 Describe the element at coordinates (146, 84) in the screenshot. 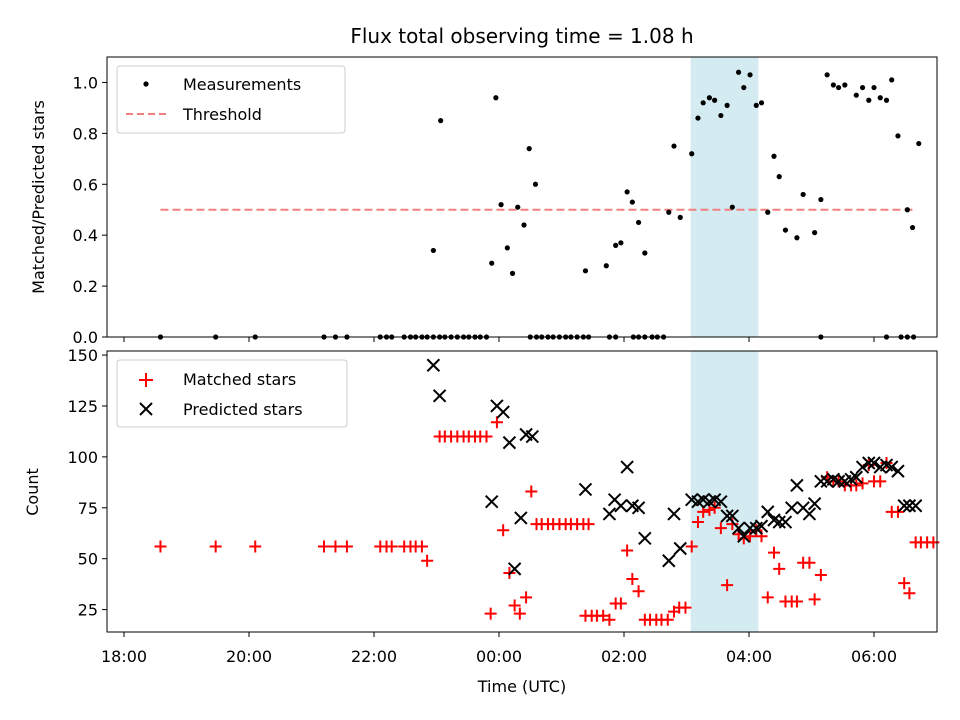

I see `legend-measurements-marker` at that location.